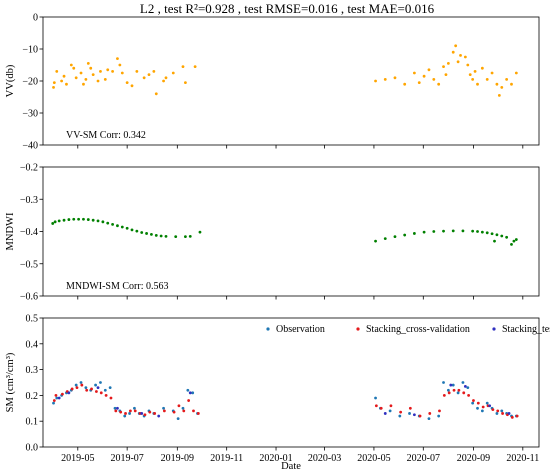 The width and height of the screenshot is (550, 473). What do you see at coordinates (29, 168) in the screenshot?
I see `y-tick-label: −0.2` at bounding box center [29, 168].